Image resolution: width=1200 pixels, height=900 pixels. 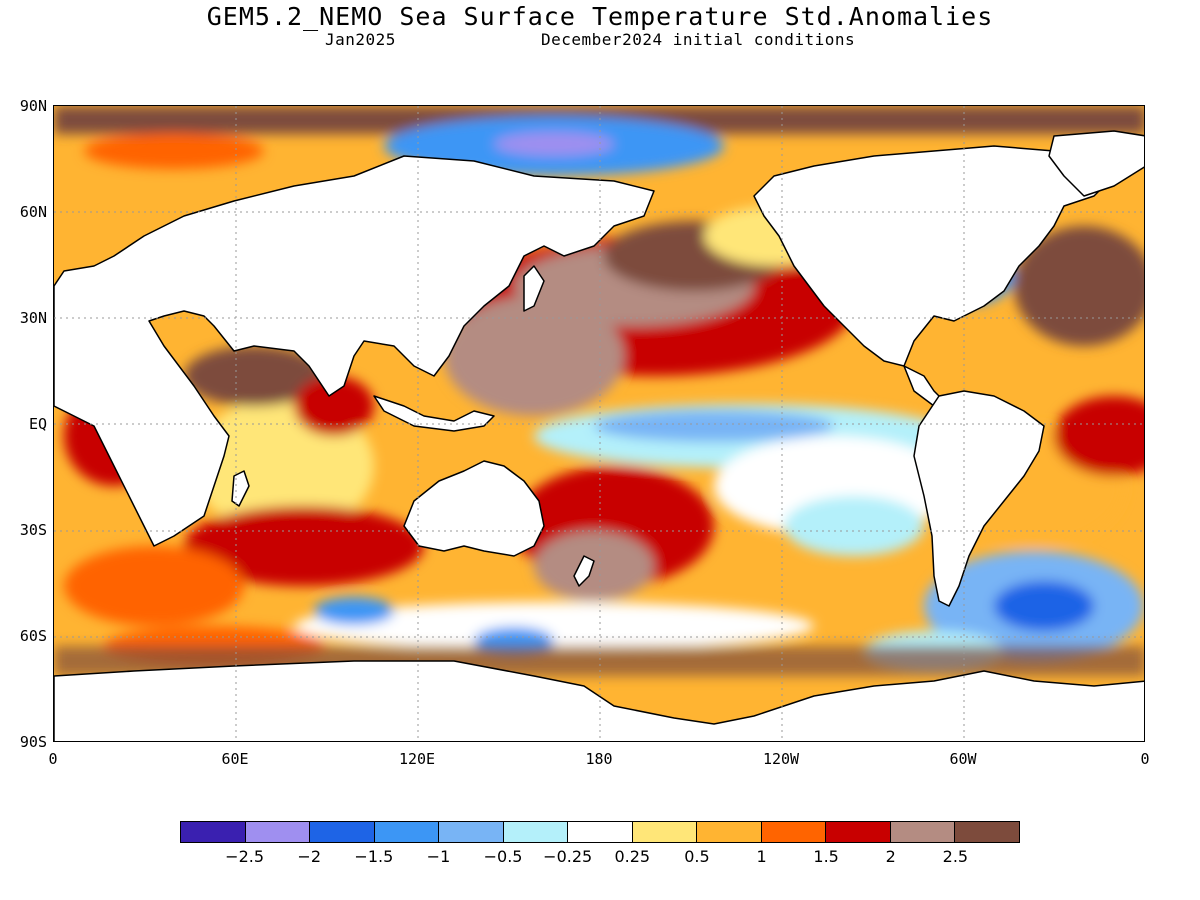 What do you see at coordinates (826, 856) in the screenshot?
I see `colorbar-label-9: 1.5` at bounding box center [826, 856].